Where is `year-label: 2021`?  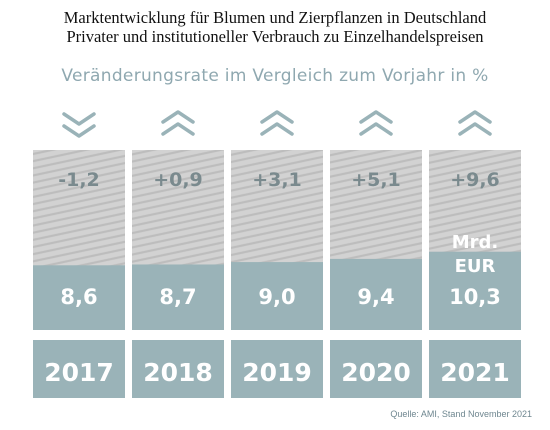 year-label: 2021 is located at coordinates (475, 372).